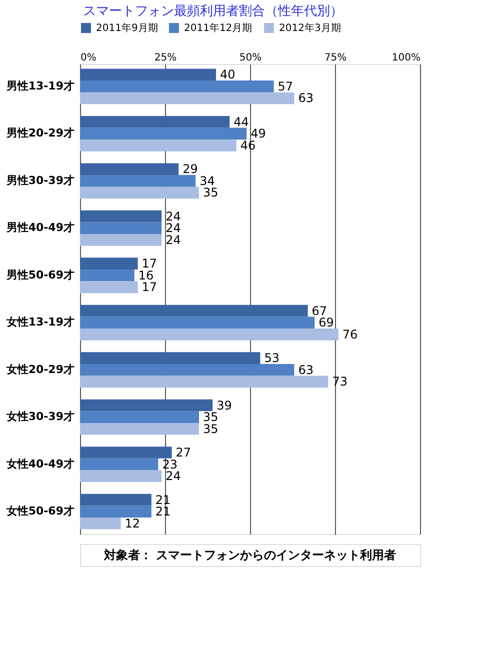  What do you see at coordinates (39, 511) in the screenshot?
I see `y-tick-label: 女性50-69才` at bounding box center [39, 511].